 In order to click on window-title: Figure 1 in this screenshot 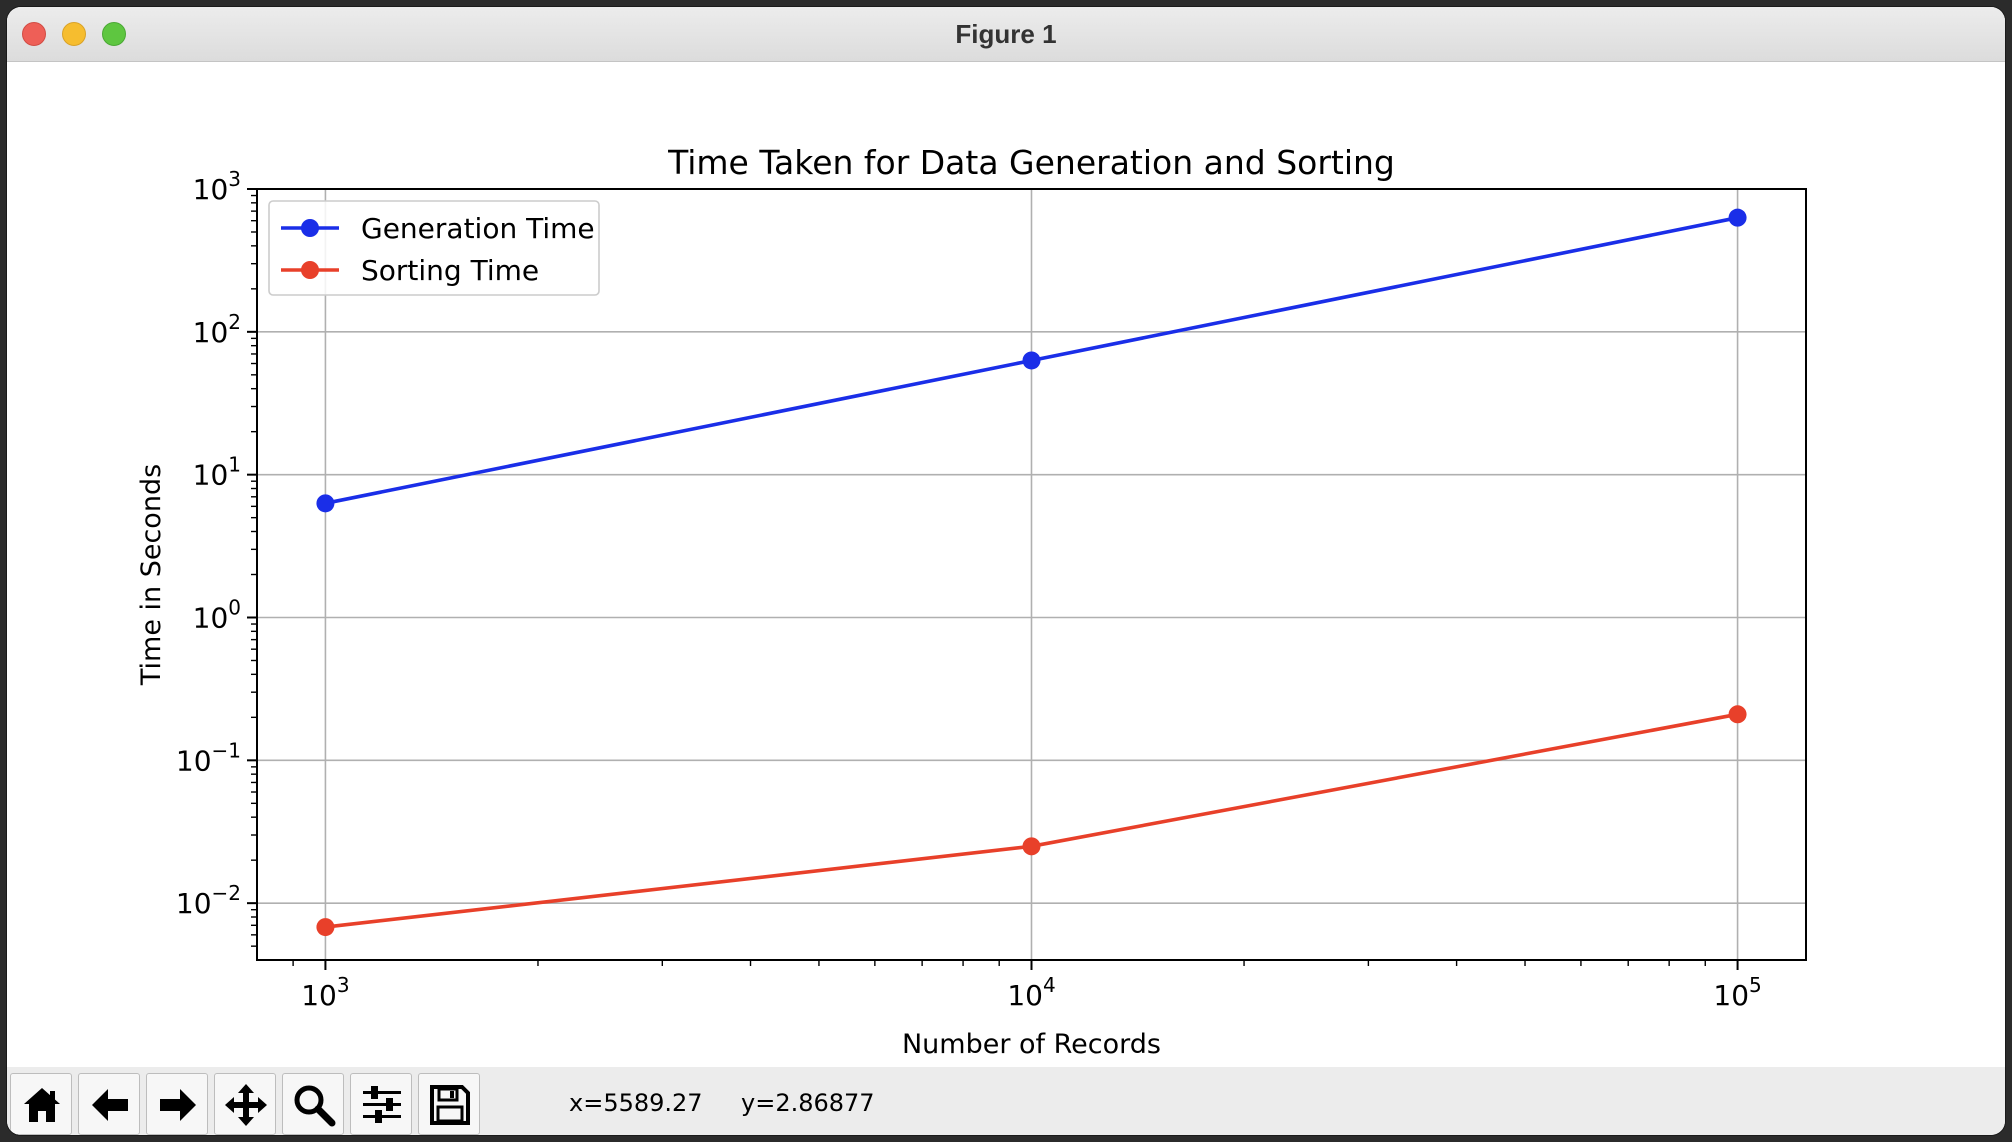, I will do `click(1006, 34)`.